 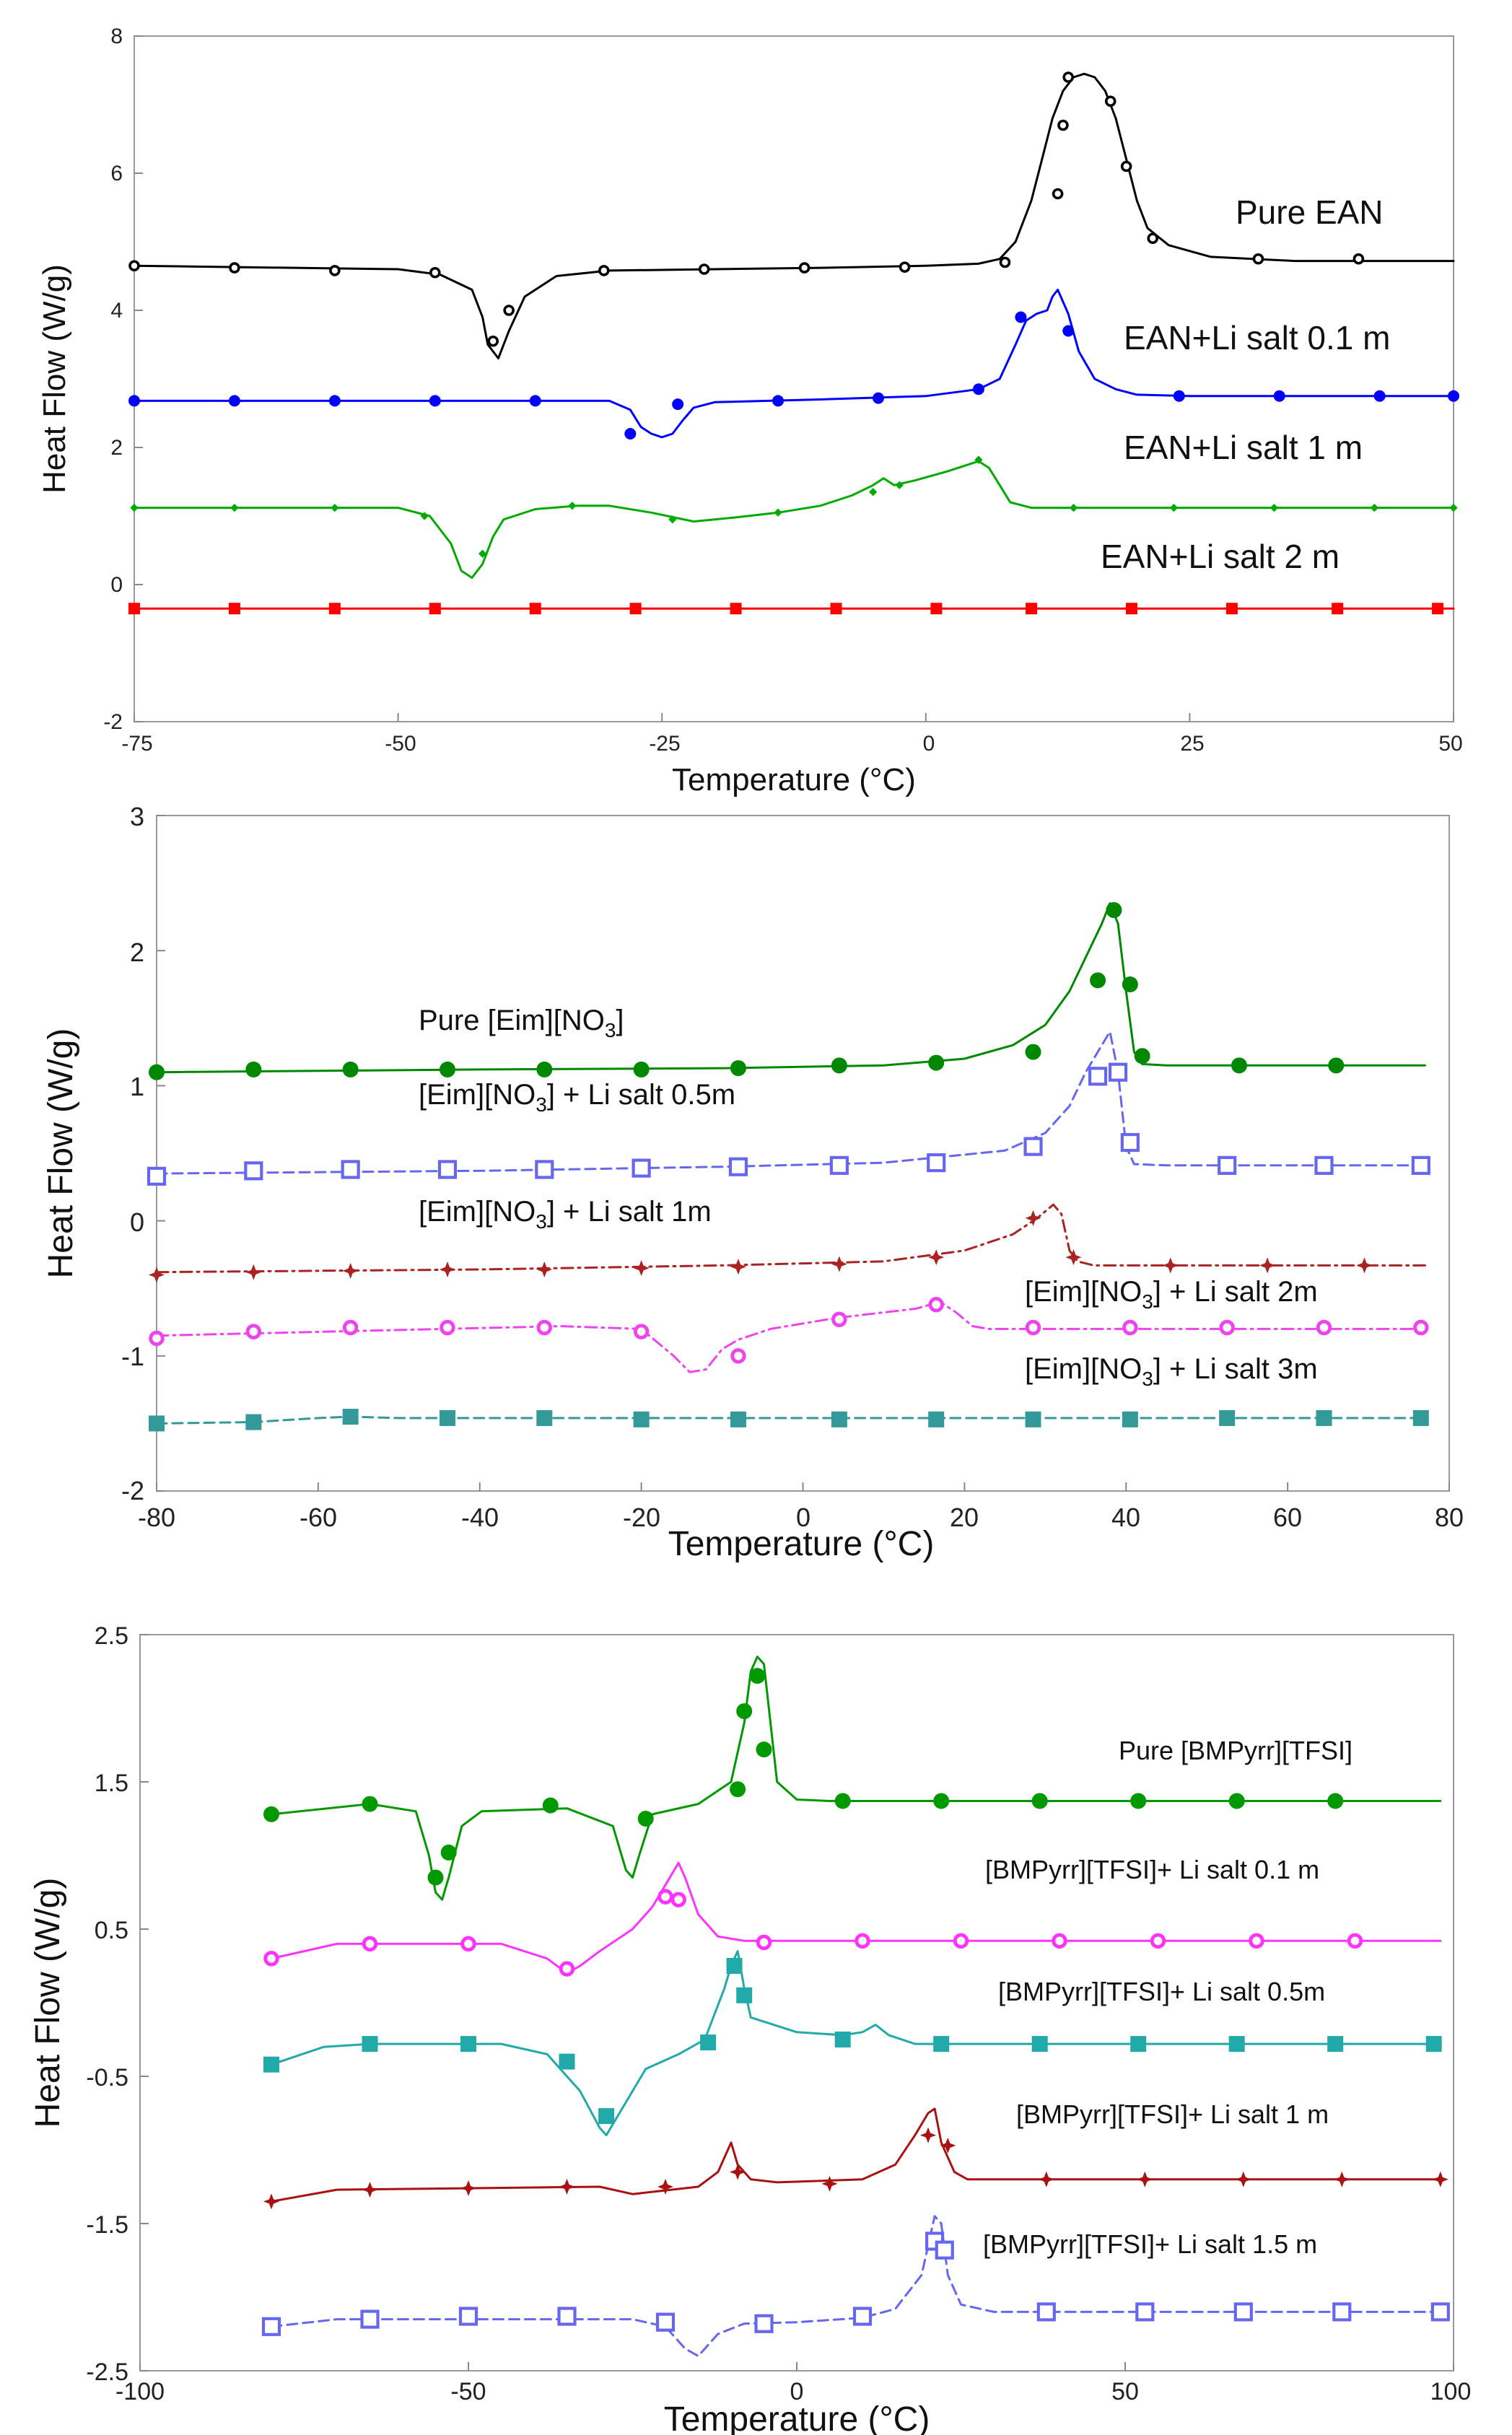 I want to click on annotation-subscript: 3, so click(x=541, y=1221).